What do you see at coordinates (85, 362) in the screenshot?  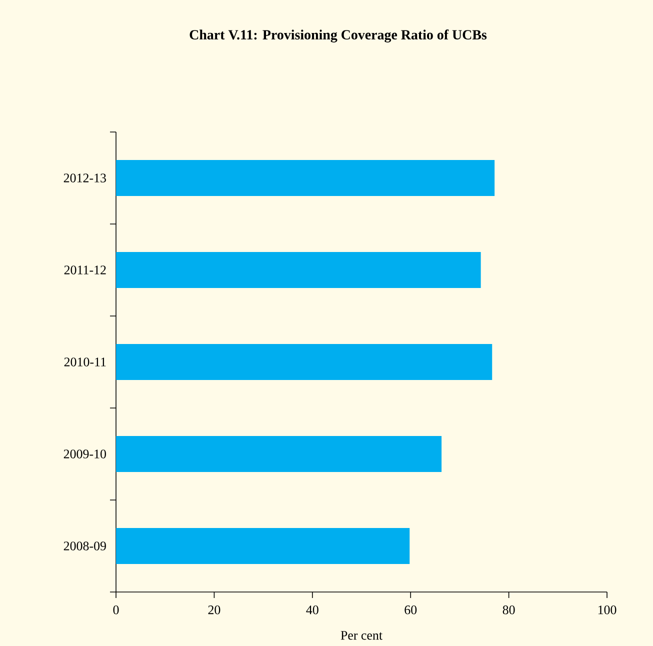 I see `y-tick-label: 2010-11` at bounding box center [85, 362].